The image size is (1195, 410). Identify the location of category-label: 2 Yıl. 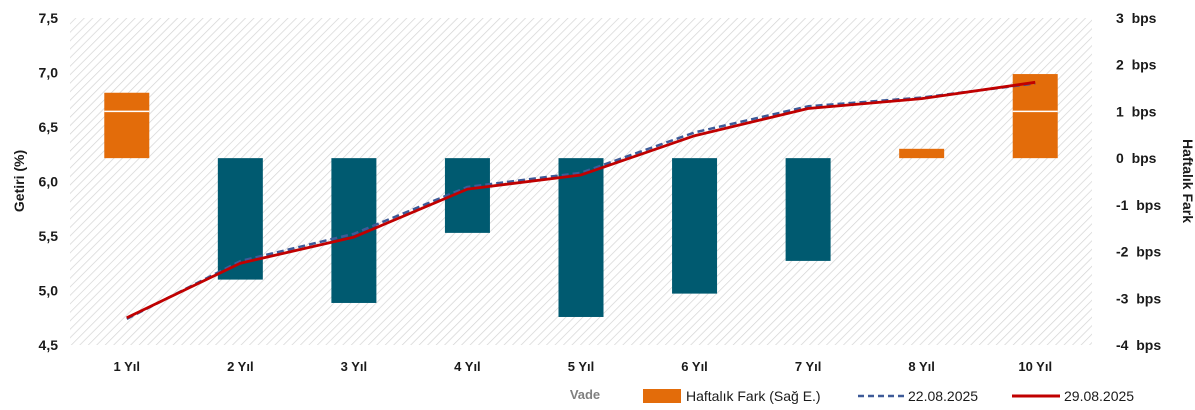
(240, 366).